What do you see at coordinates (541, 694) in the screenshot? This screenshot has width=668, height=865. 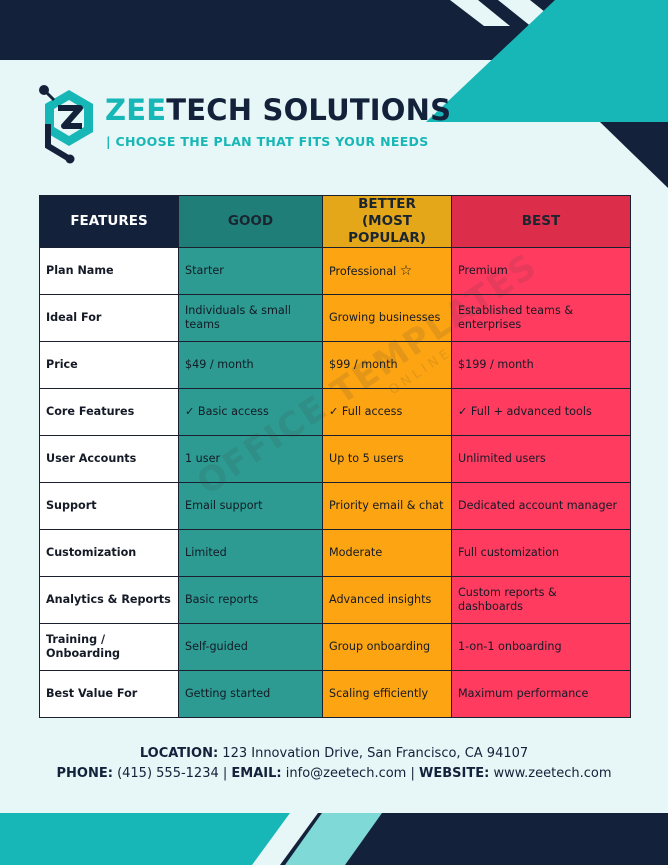 I see `best-cell: Maximum performance` at bounding box center [541, 694].